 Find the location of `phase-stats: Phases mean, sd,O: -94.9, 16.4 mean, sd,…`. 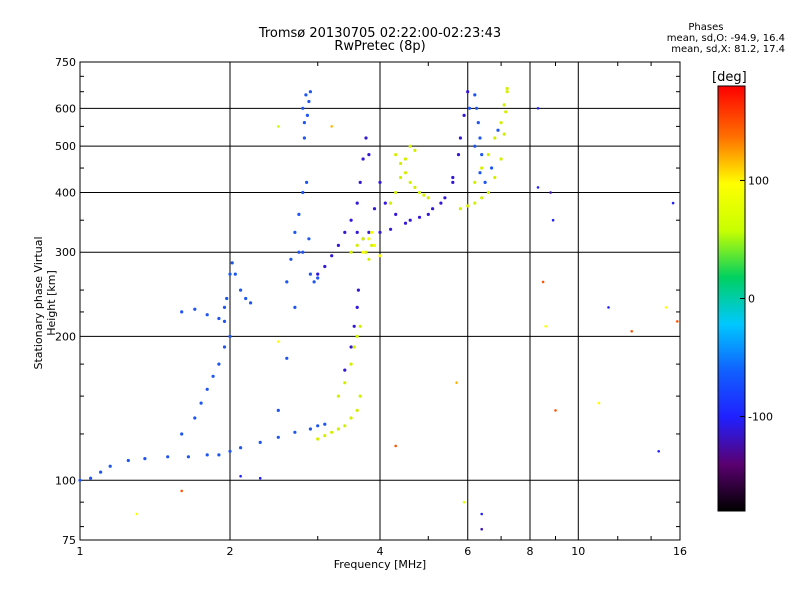

phase-stats: Phases mean, sd,O: -94.9, 16.4 mean, sd,… is located at coordinates (726, 38).